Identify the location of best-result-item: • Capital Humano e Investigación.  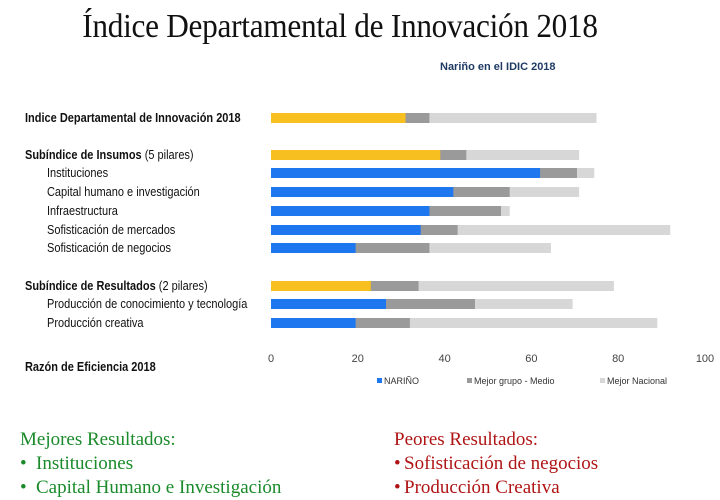
(151, 487).